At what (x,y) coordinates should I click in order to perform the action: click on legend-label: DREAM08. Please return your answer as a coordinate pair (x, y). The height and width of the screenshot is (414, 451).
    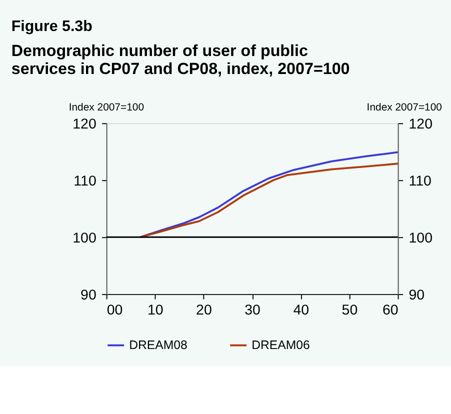
    Looking at the image, I should click on (158, 345).